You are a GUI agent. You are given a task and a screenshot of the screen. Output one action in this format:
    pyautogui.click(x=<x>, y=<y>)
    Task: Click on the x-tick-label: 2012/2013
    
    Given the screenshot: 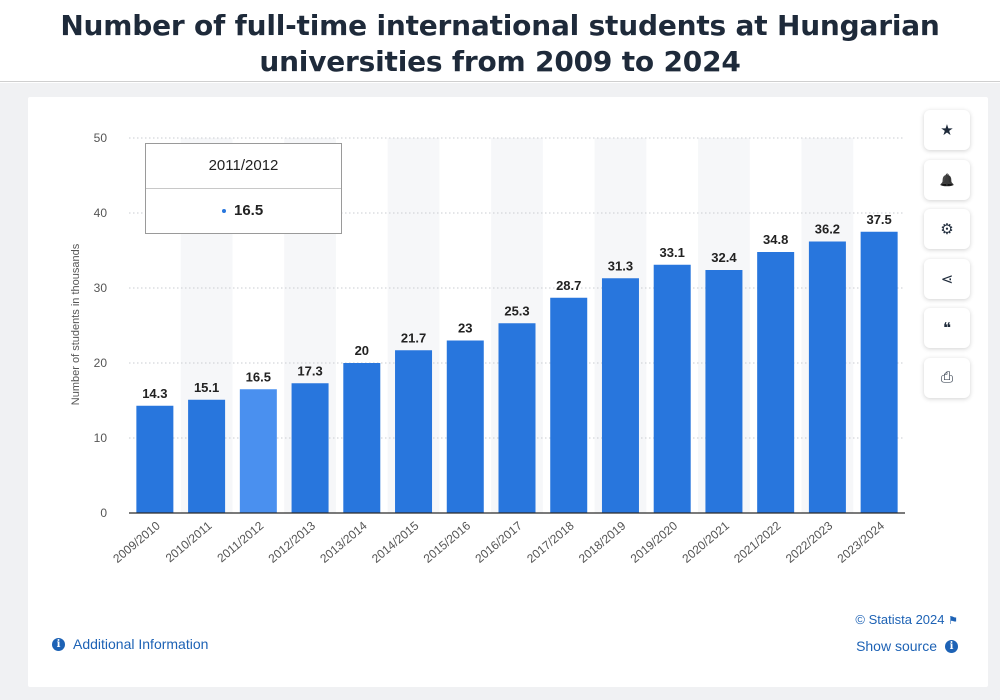 What is the action you would take?
    pyautogui.click(x=292, y=541)
    